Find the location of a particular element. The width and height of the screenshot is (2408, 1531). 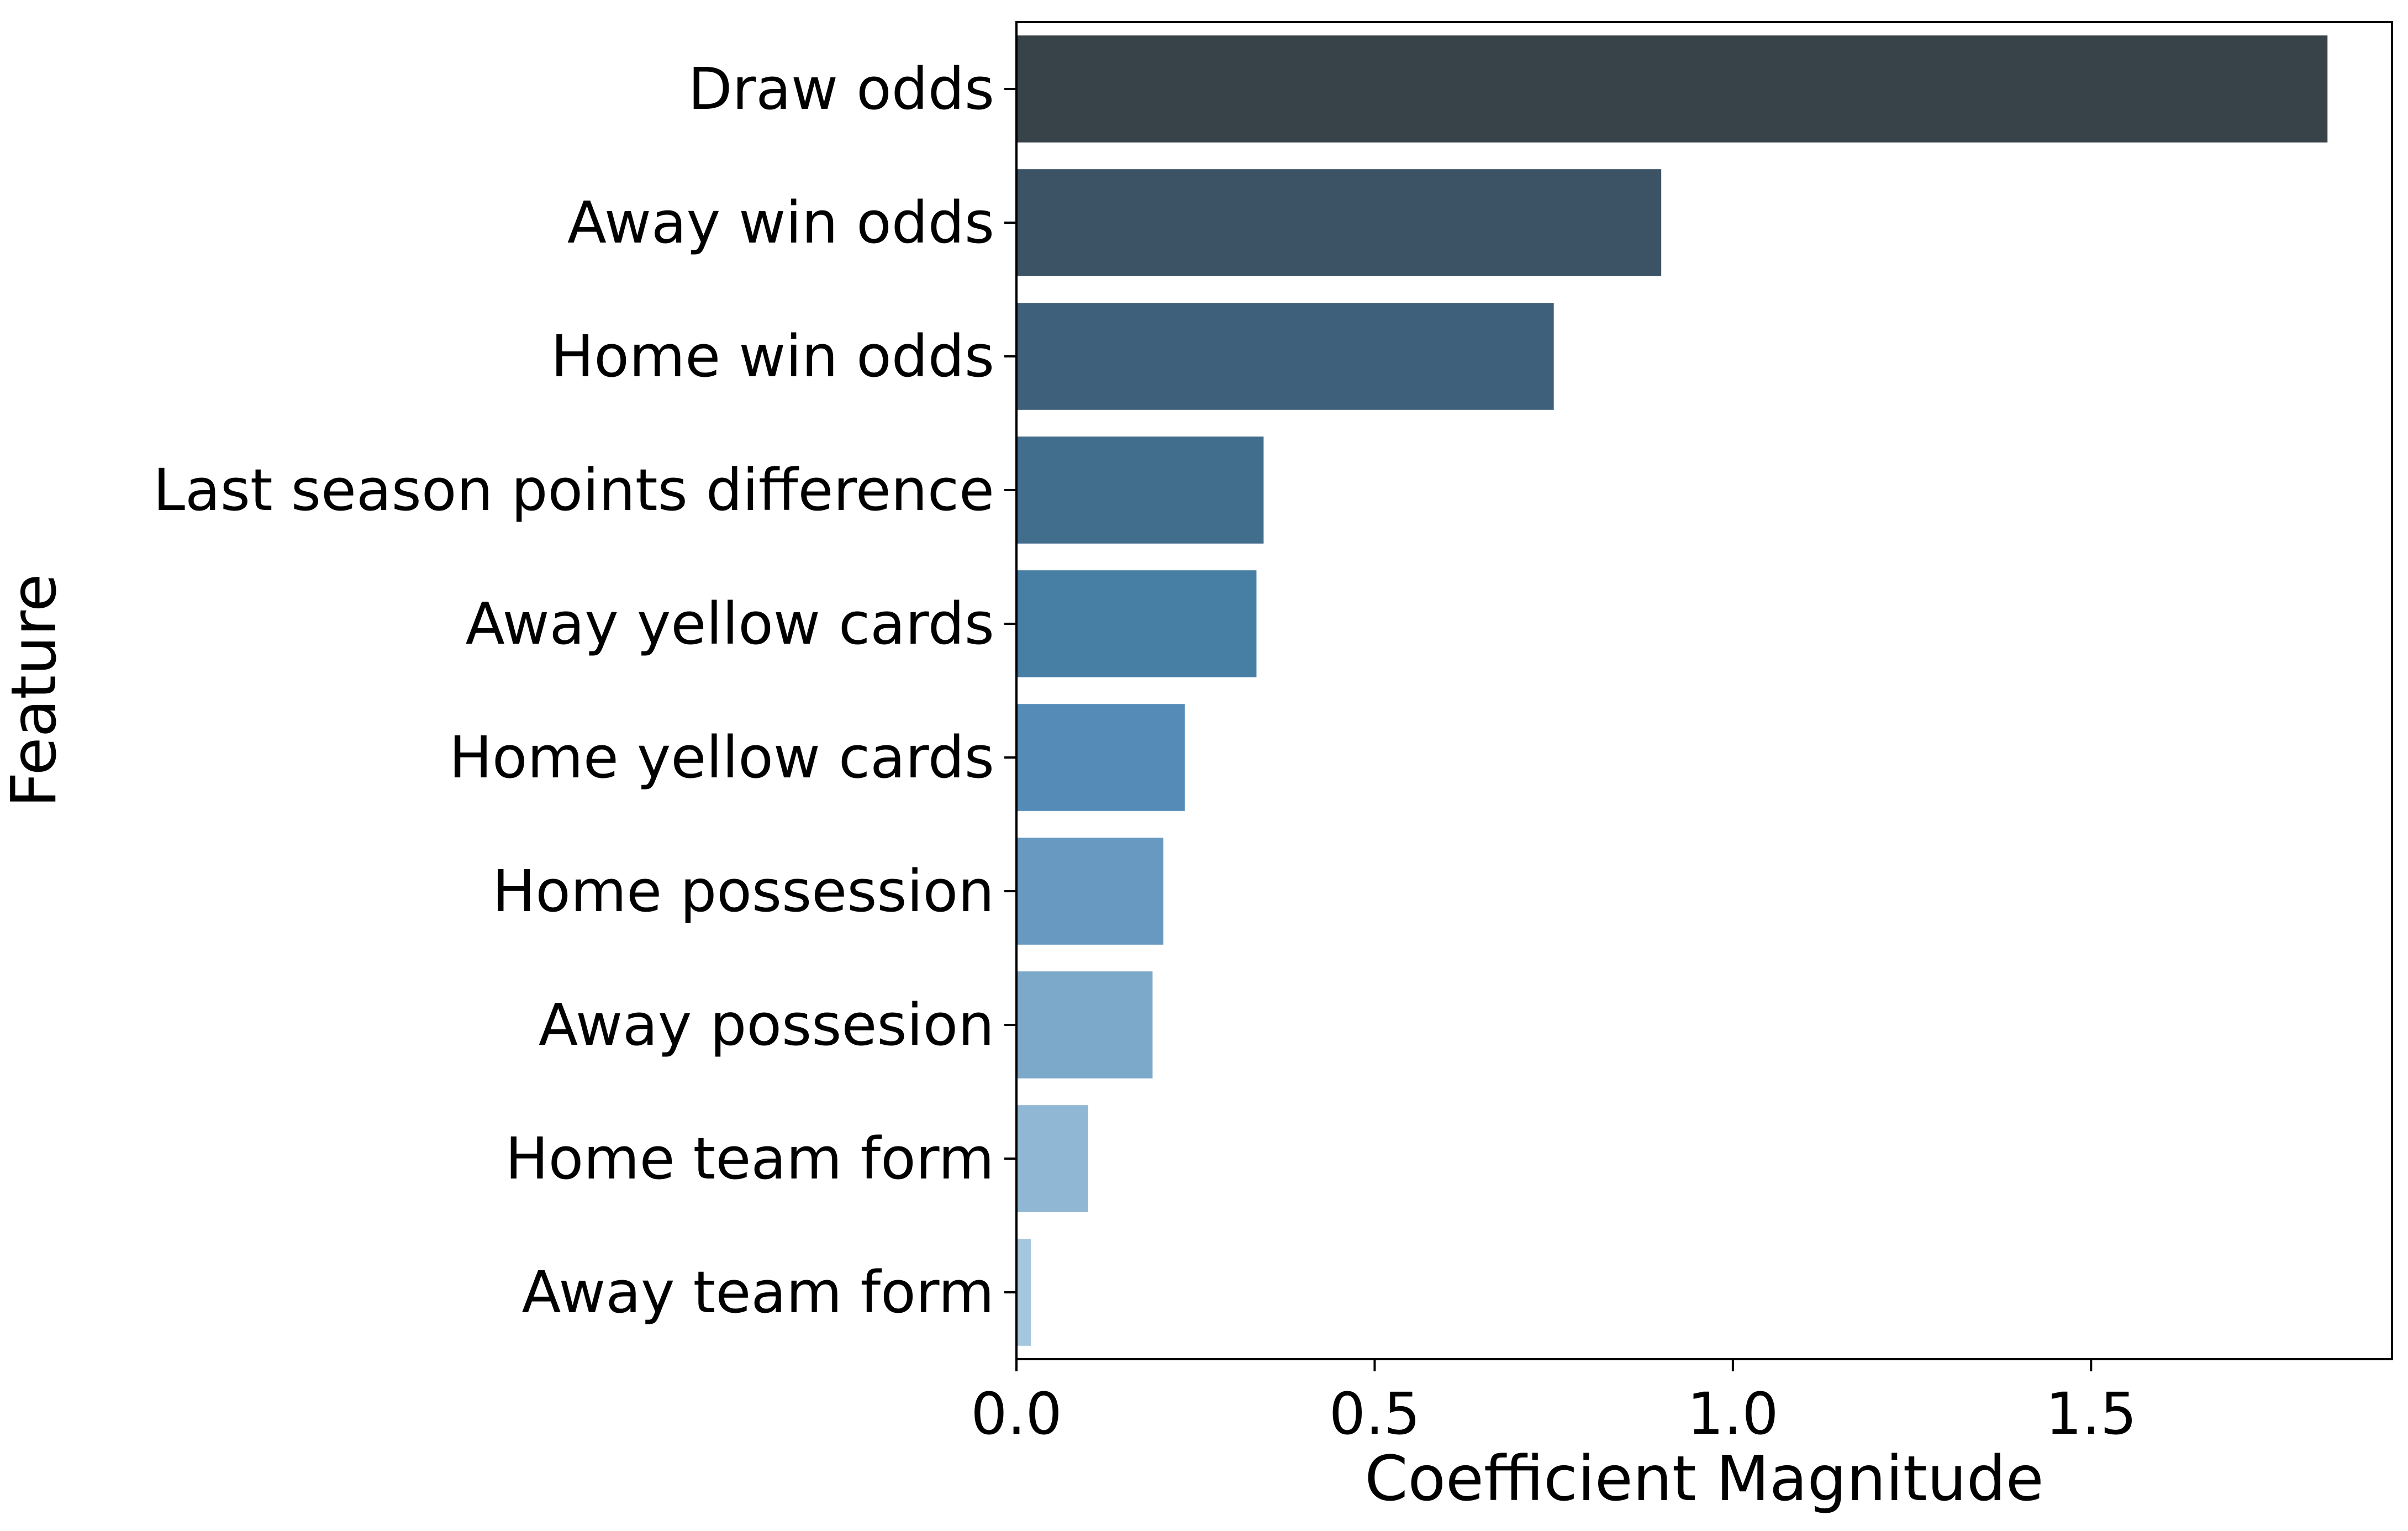

y-tick-label: Home team form is located at coordinates (750, 1159).